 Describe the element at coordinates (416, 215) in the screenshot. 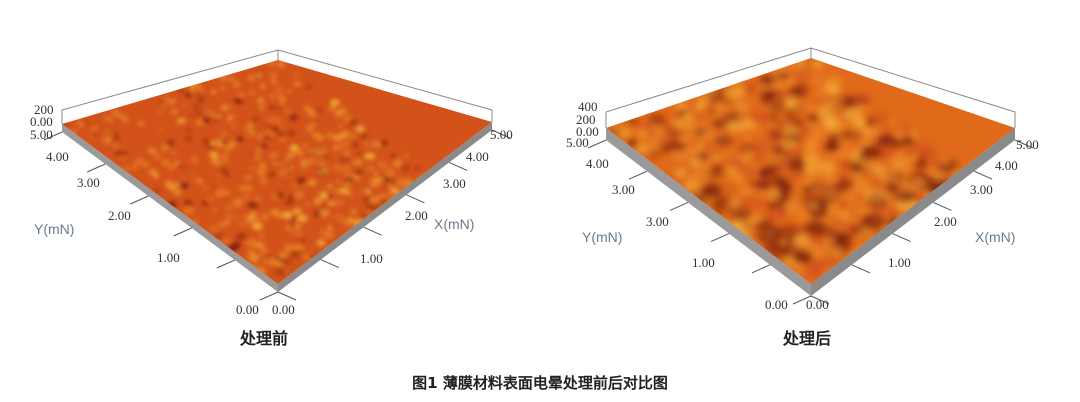

I see `x-tick: 2.00` at that location.